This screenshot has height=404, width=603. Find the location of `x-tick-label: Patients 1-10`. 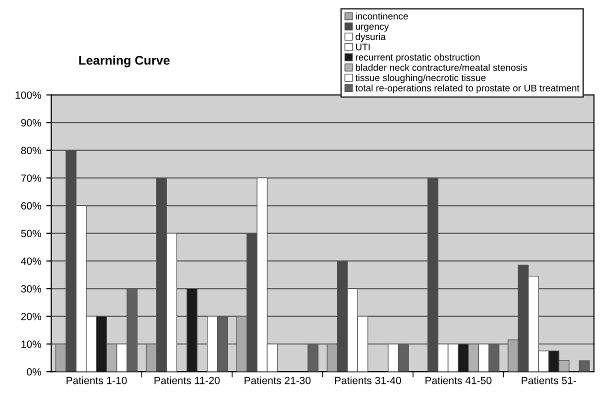

x-tick-label: Patients 1-10 is located at coordinates (96, 380).